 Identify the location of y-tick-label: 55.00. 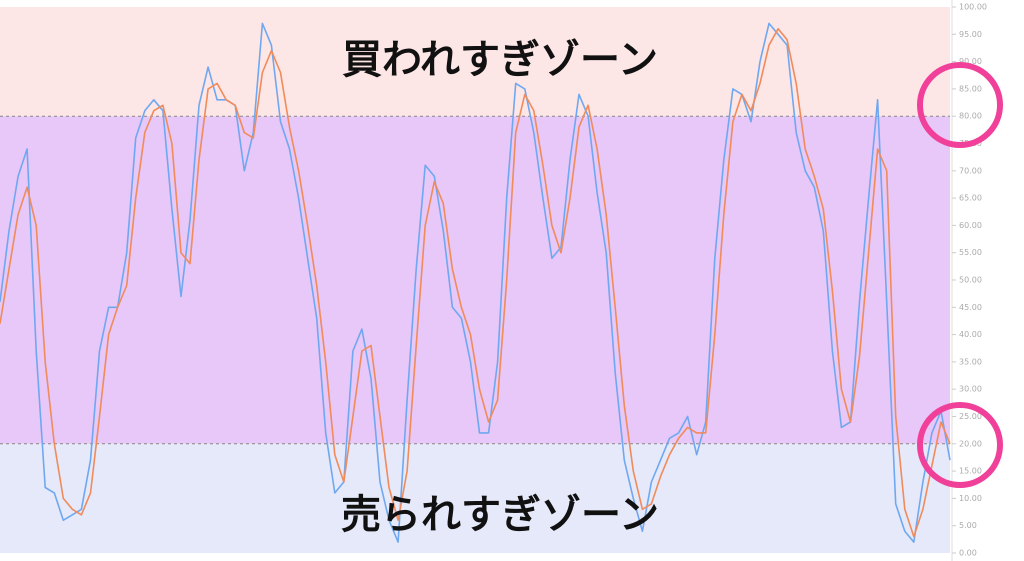
(970, 252).